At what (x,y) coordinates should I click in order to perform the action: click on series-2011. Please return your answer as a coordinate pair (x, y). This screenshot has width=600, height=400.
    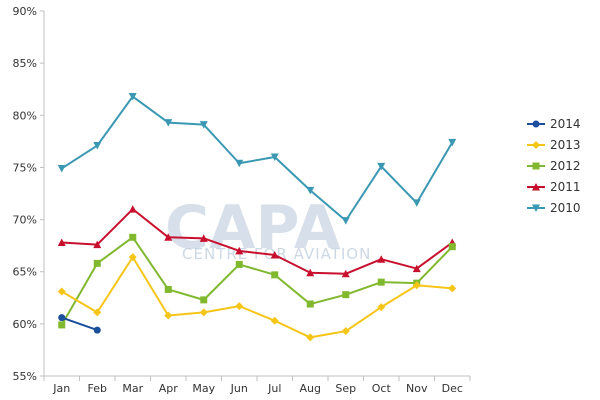
    Looking at the image, I should click on (257, 241).